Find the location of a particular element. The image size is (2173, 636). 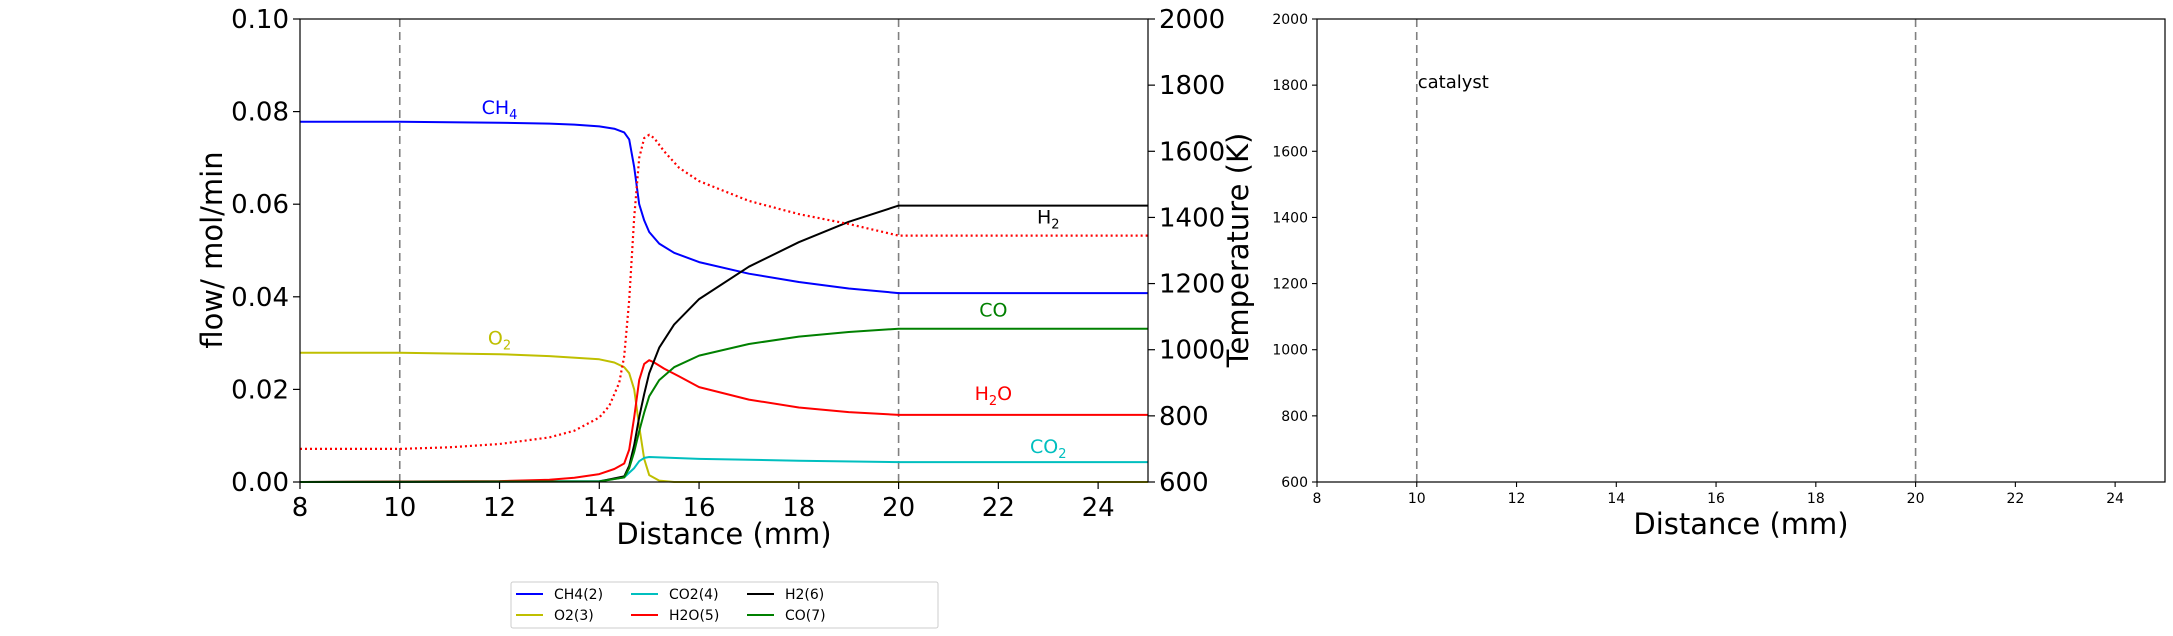

left-x-tick-label: 18 is located at coordinates (798, 508).